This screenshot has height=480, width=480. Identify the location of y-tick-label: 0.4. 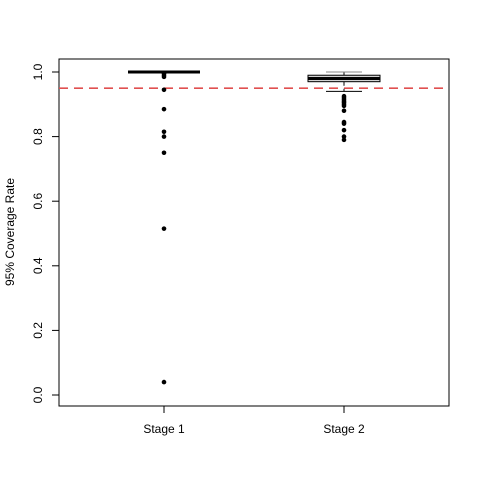
(38, 265).